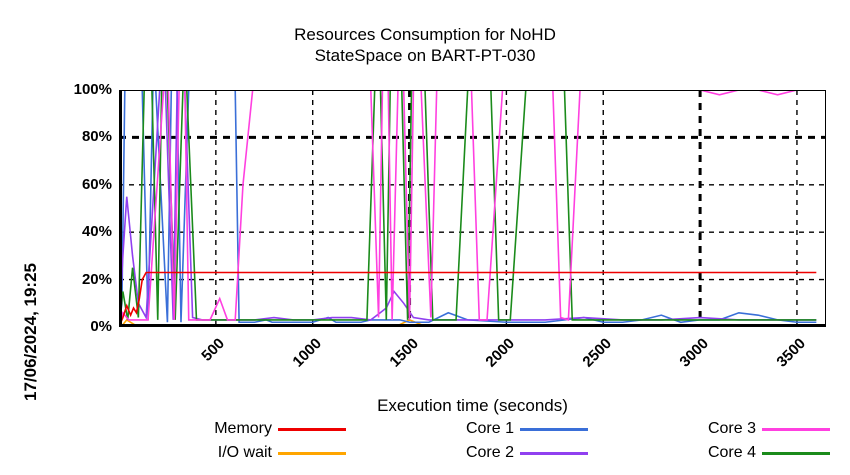  What do you see at coordinates (213, 350) in the screenshot?
I see `x-tick-500: 500` at bounding box center [213, 350].